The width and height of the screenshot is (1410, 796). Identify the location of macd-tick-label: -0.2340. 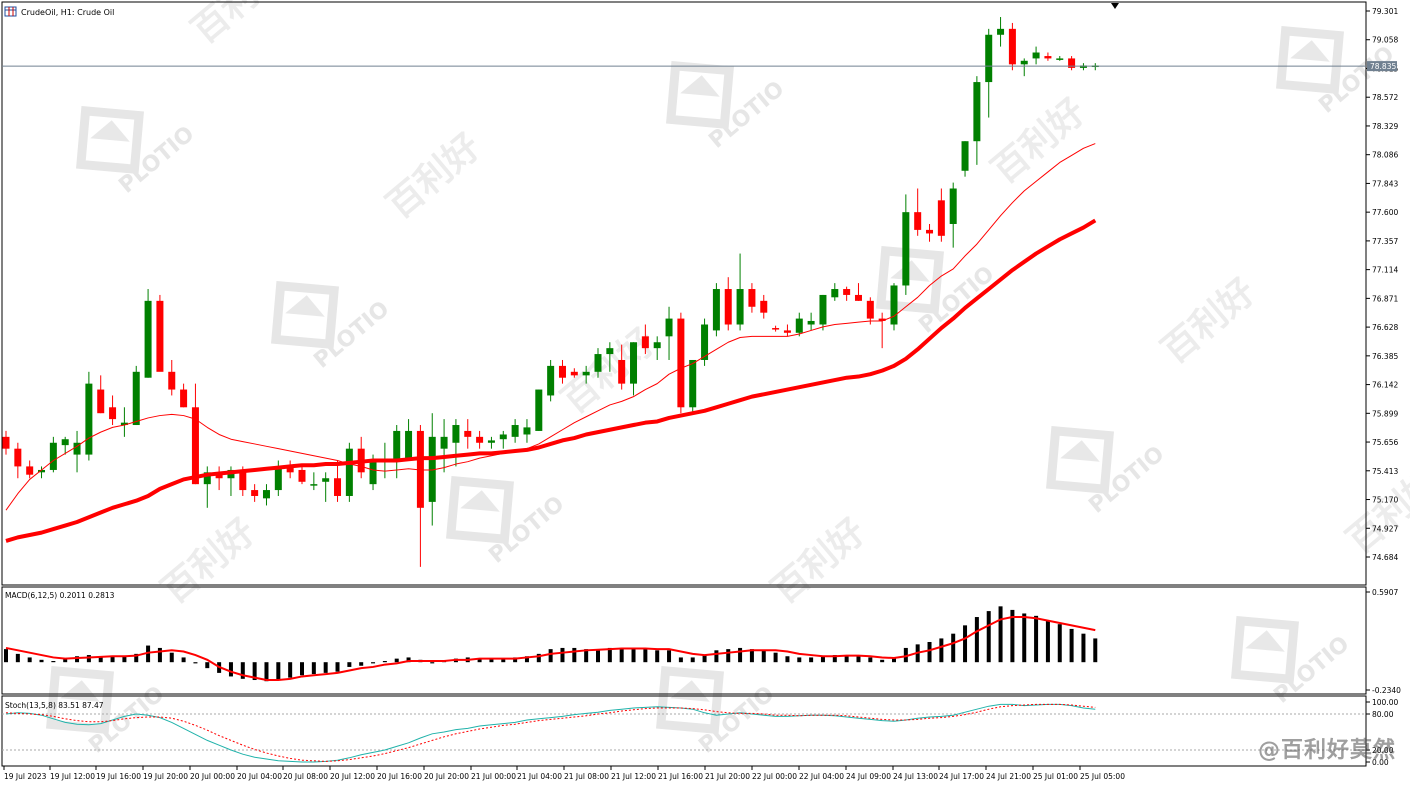
(1386, 690).